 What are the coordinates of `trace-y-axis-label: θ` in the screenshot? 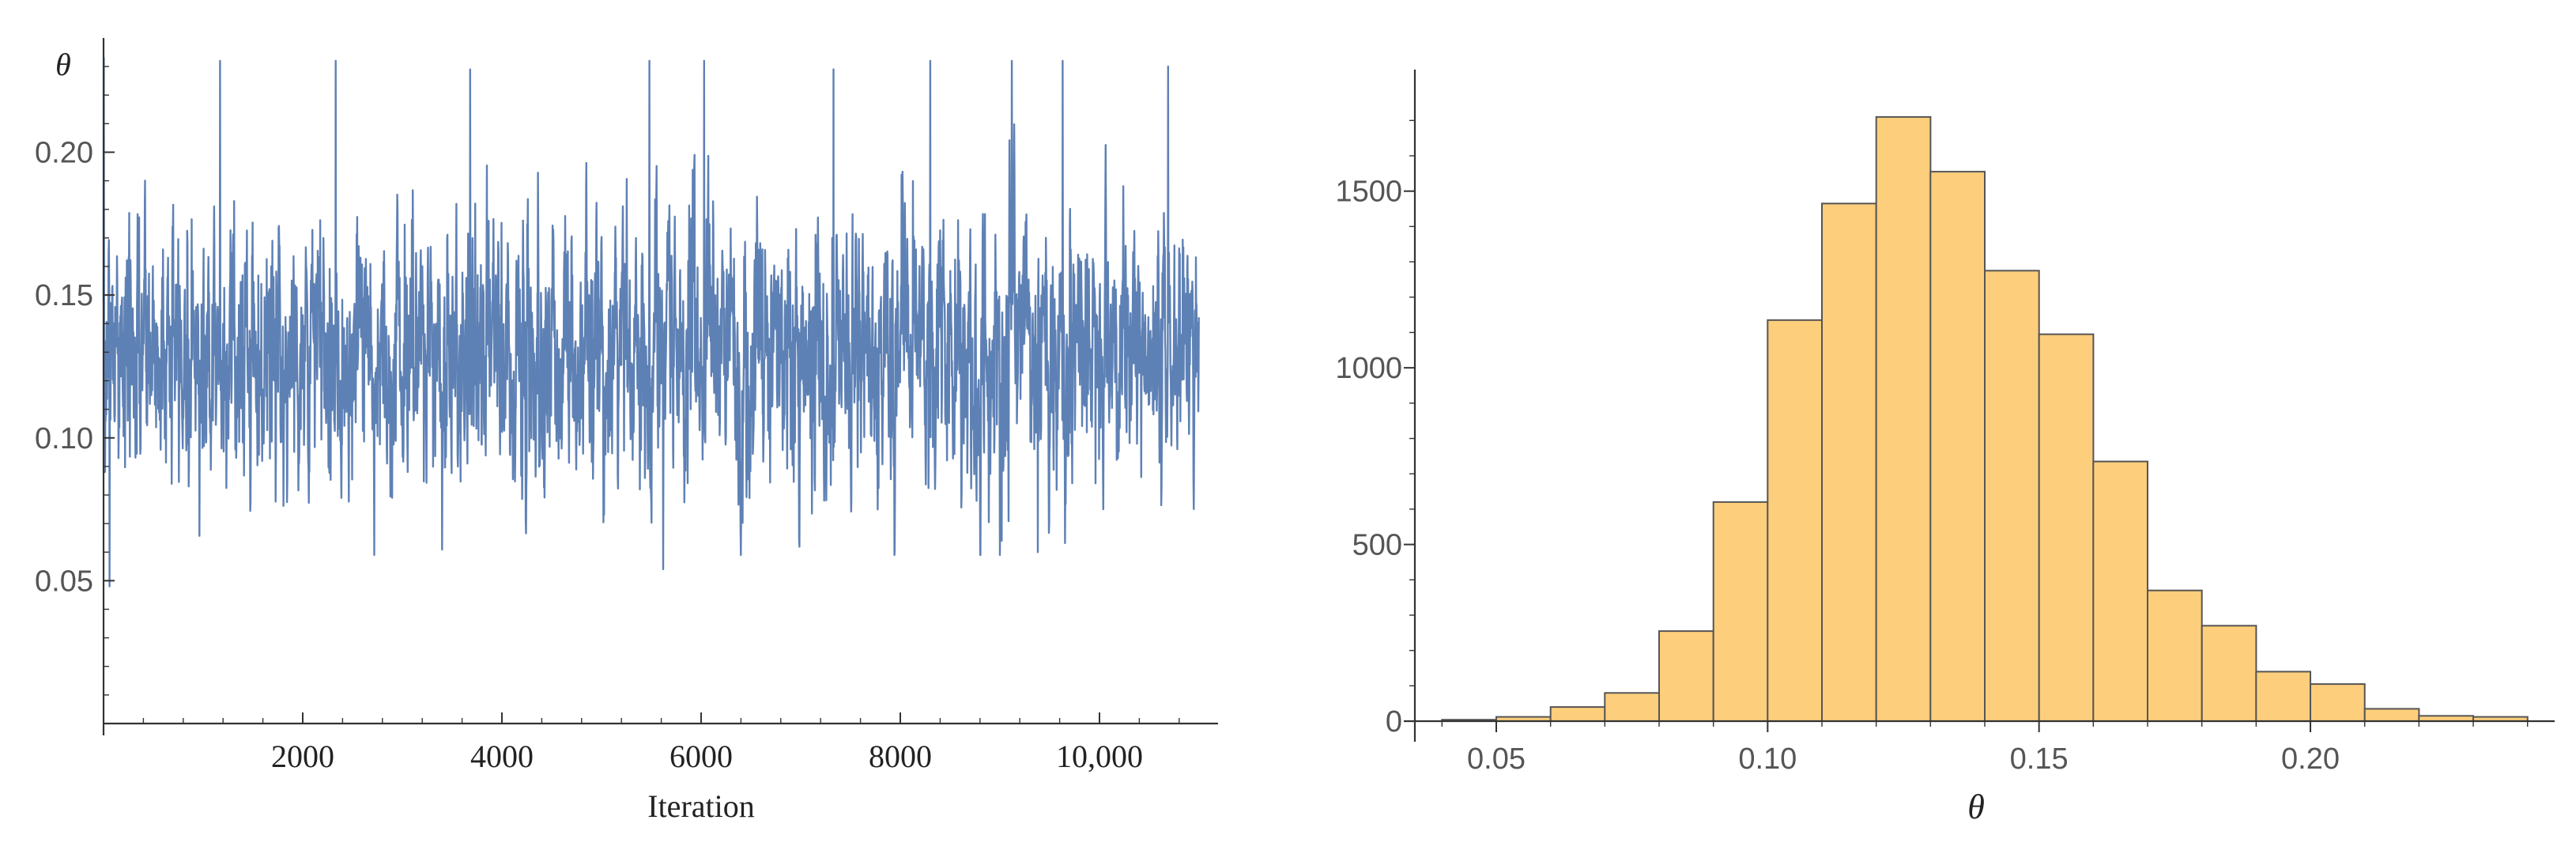 It's located at (63, 64).